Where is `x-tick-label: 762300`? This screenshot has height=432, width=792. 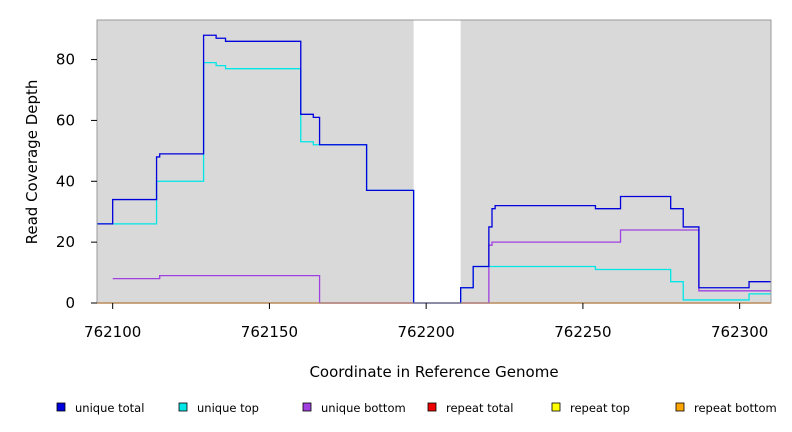 x-tick-label: 762300 is located at coordinates (739, 332).